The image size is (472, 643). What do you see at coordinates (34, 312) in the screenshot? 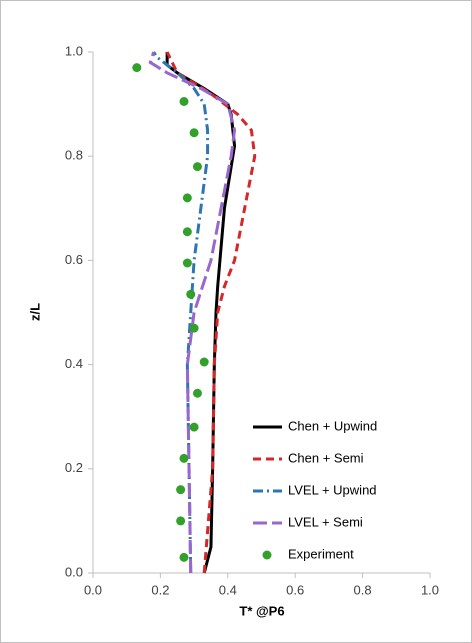
I see `y-axis-title: z/L` at bounding box center [34, 312].